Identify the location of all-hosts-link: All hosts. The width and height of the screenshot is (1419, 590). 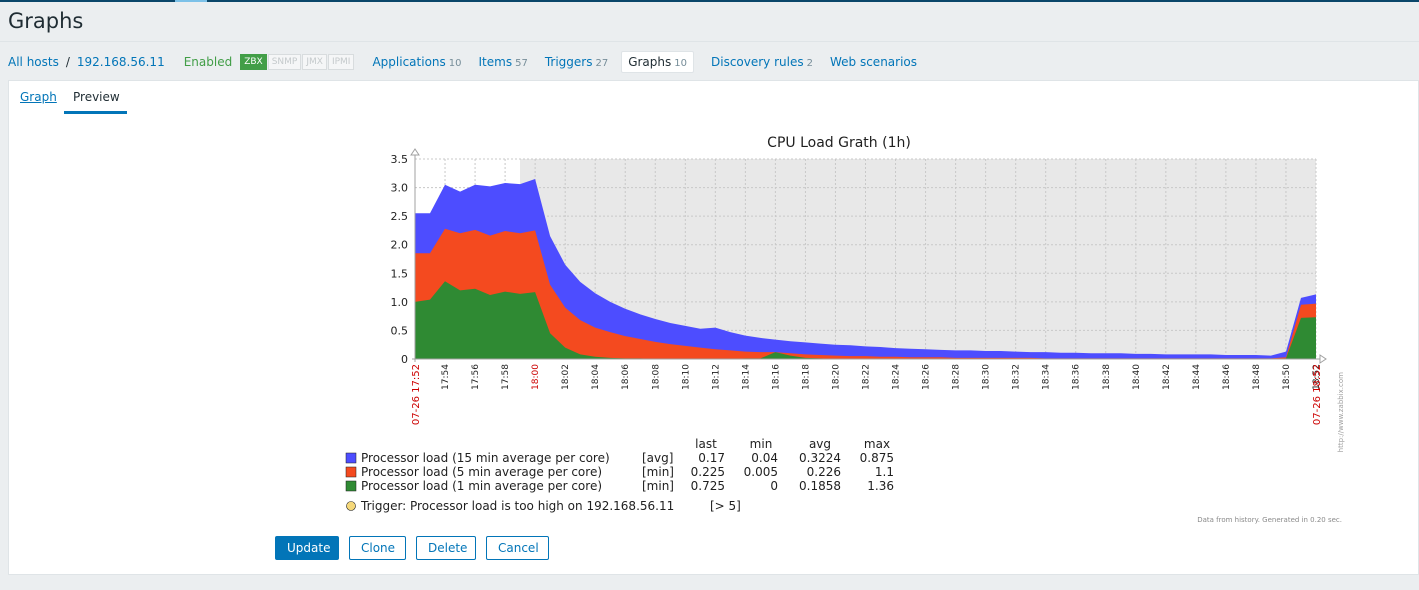
(33, 62).